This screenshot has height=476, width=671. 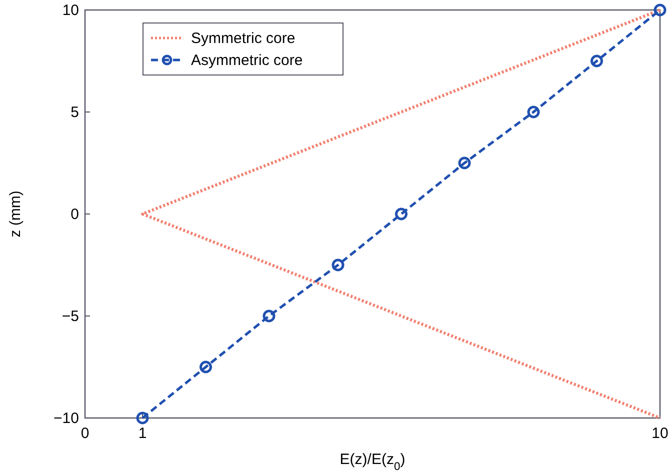 What do you see at coordinates (15, 214) in the screenshot?
I see `y-axis-title: z (mm)` at bounding box center [15, 214].